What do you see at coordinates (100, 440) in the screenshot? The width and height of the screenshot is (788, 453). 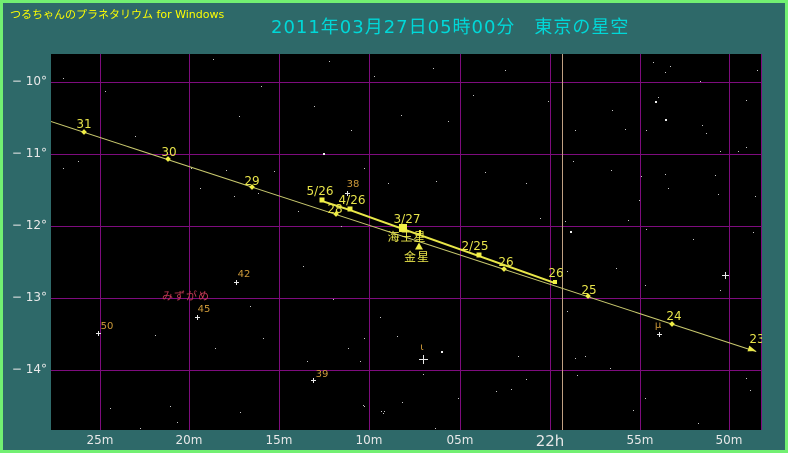 I see `x-axis-label: 25m` at bounding box center [100, 440].